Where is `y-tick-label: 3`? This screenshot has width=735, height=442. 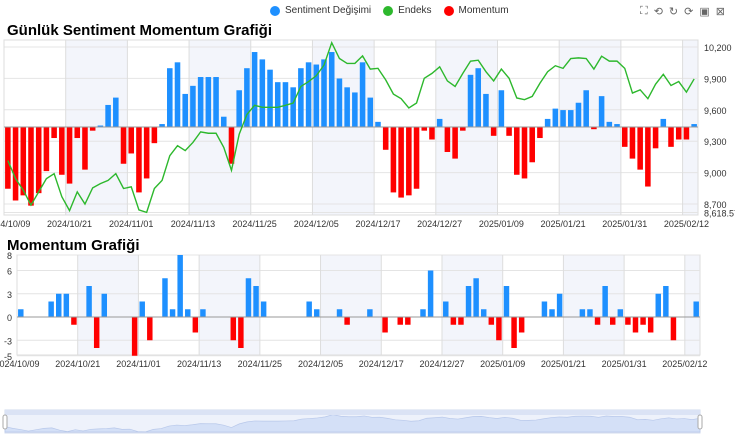 y-tick-label: 3 is located at coordinates (9, 295).